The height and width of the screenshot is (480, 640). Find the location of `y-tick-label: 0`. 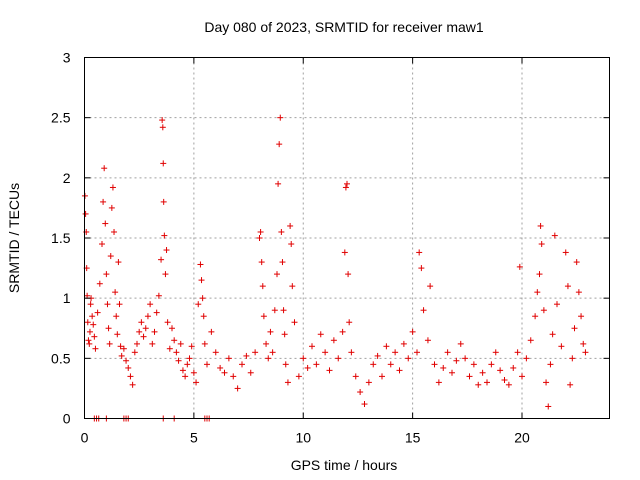

y-tick-label: 0 is located at coordinates (67, 419).